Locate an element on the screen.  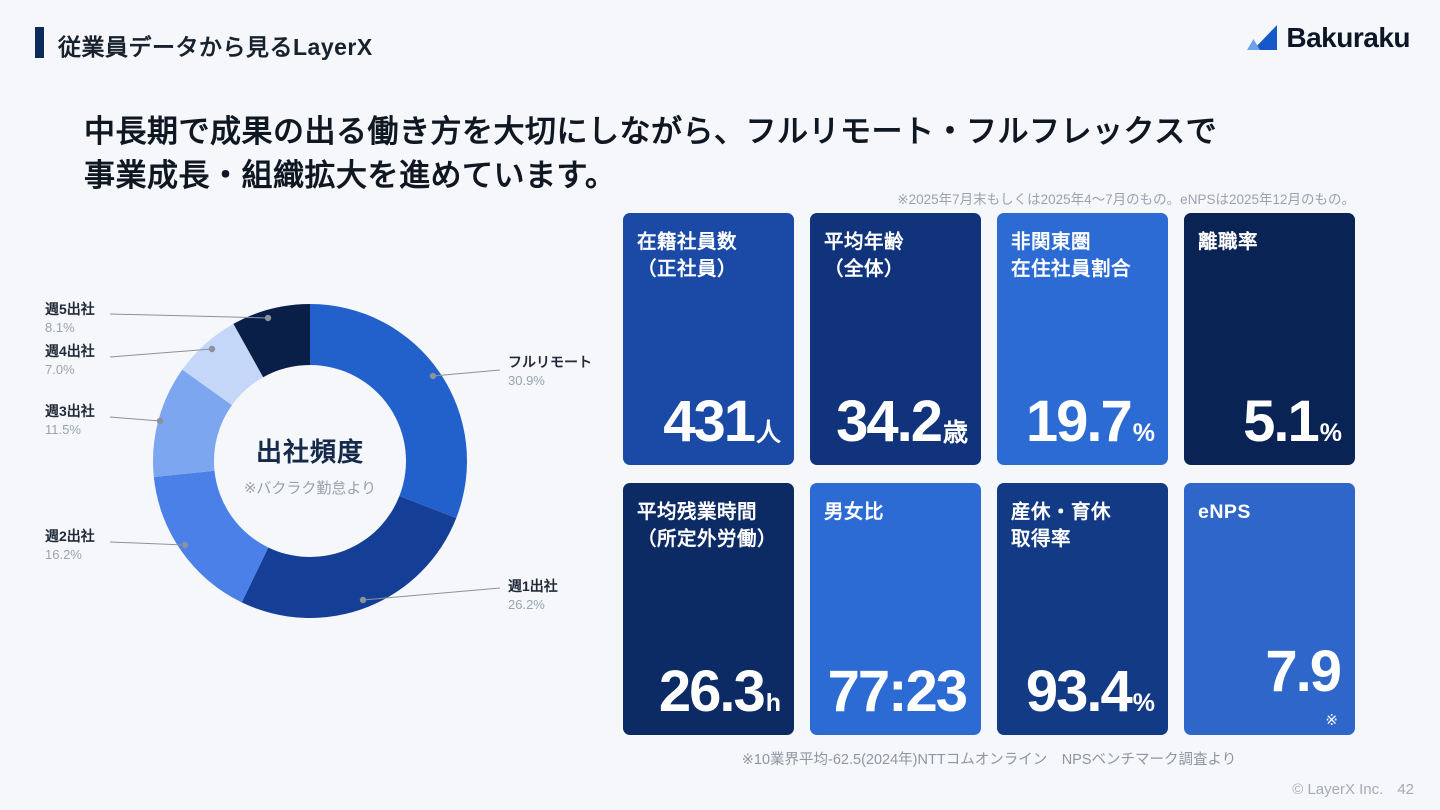
stat-card-value: 34.2歳 is located at coordinates (902, 421).